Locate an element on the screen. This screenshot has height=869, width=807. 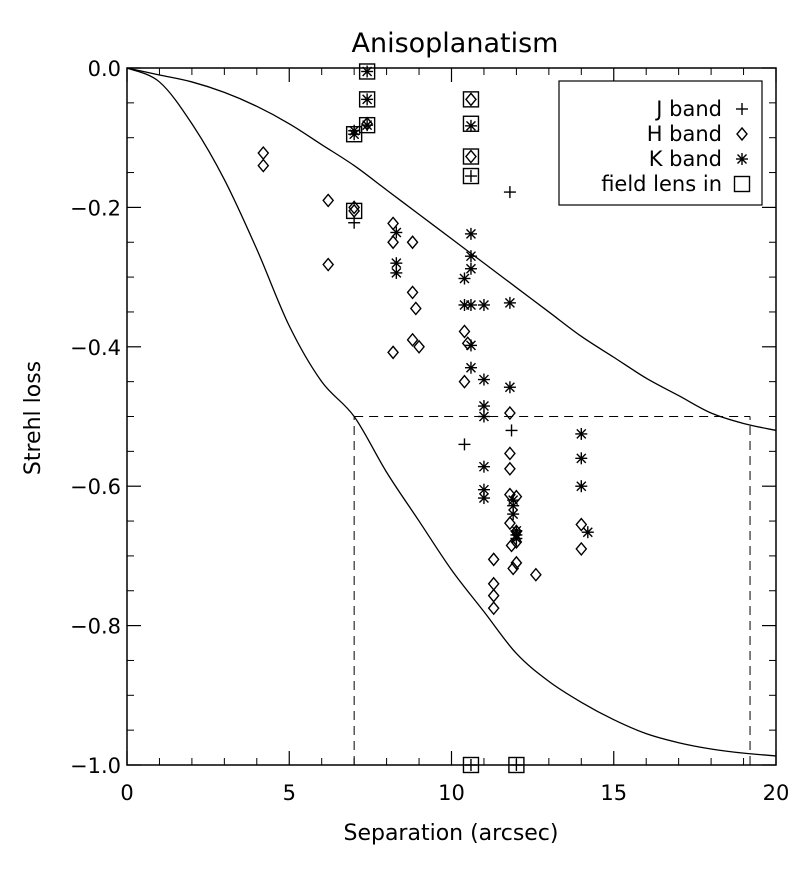
y-tick-label: 0.0 is located at coordinates (104, 69).